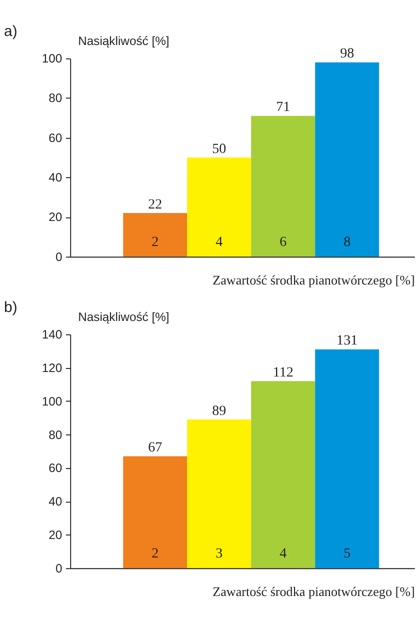 Image resolution: width=420 pixels, height=637 pixels. What do you see at coordinates (347, 242) in the screenshot?
I see `x-tick-label: 8` at bounding box center [347, 242].